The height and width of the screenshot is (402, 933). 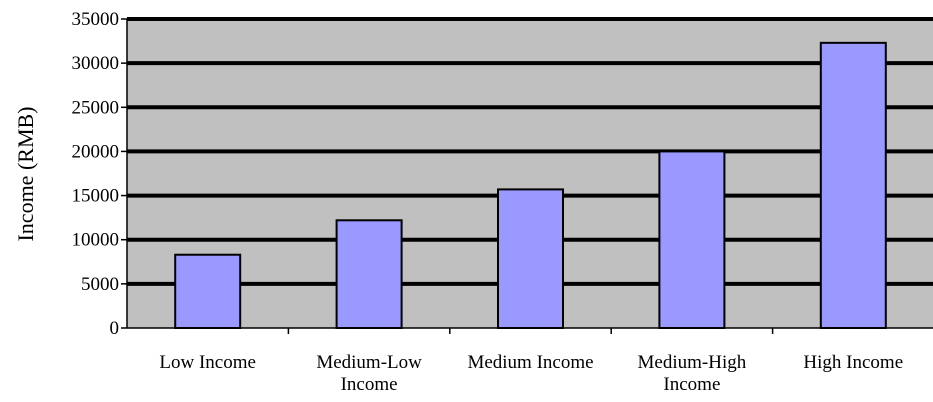 What do you see at coordinates (96, 107) in the screenshot?
I see `y-tick-label: 25000` at bounding box center [96, 107].